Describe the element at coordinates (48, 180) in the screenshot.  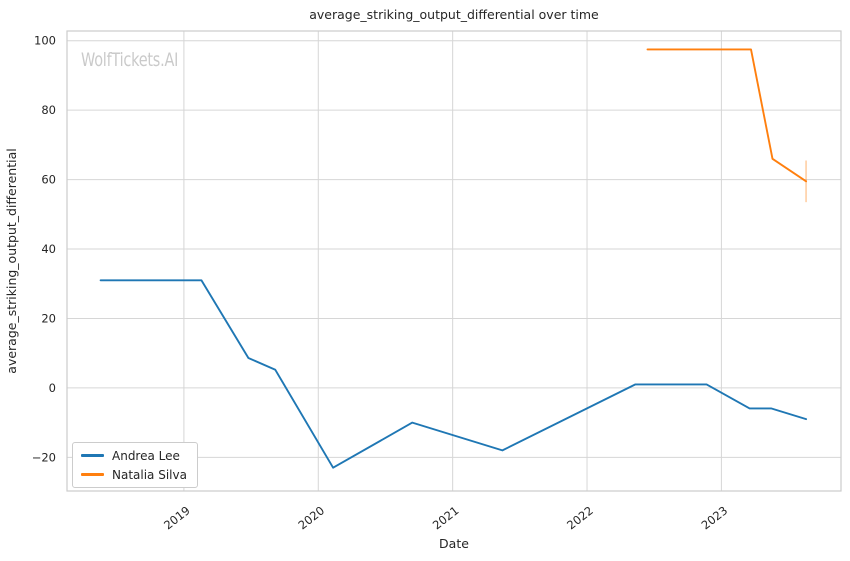
I see `y-tick-label: 60` at that location.